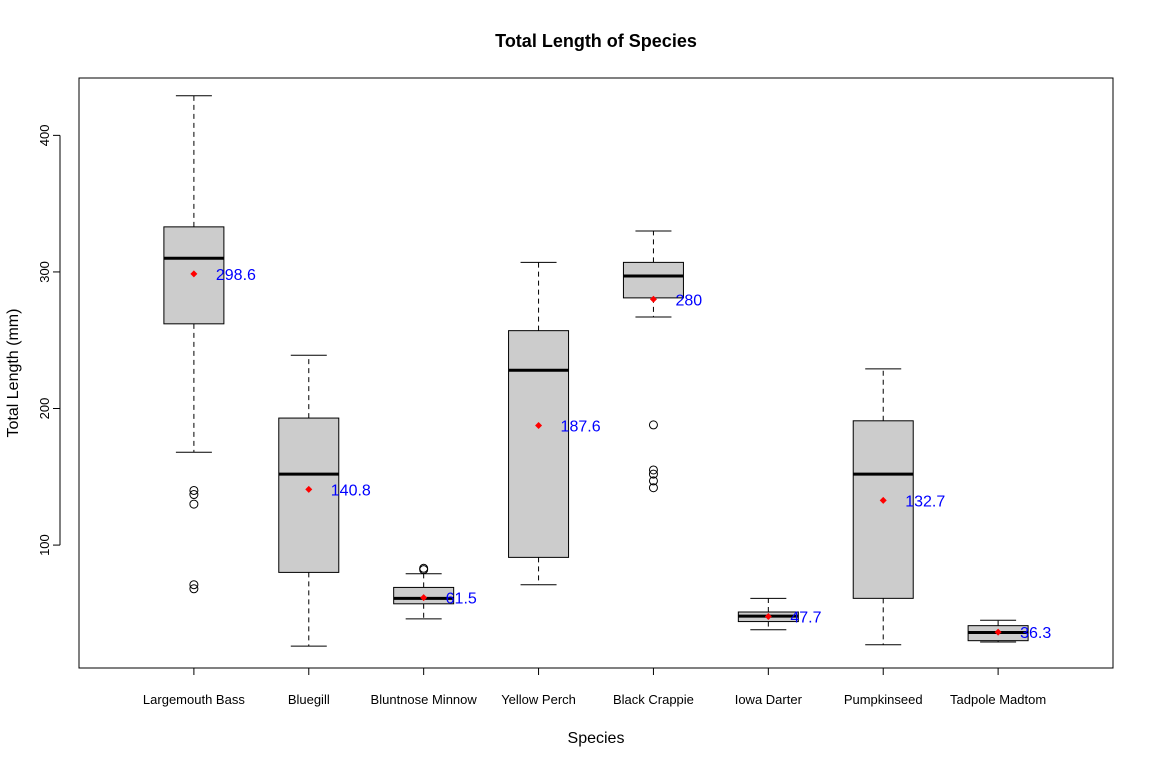 The image size is (1153, 767). Describe the element at coordinates (1035, 633) in the screenshot. I see `mean-label: 36.3` at that location.